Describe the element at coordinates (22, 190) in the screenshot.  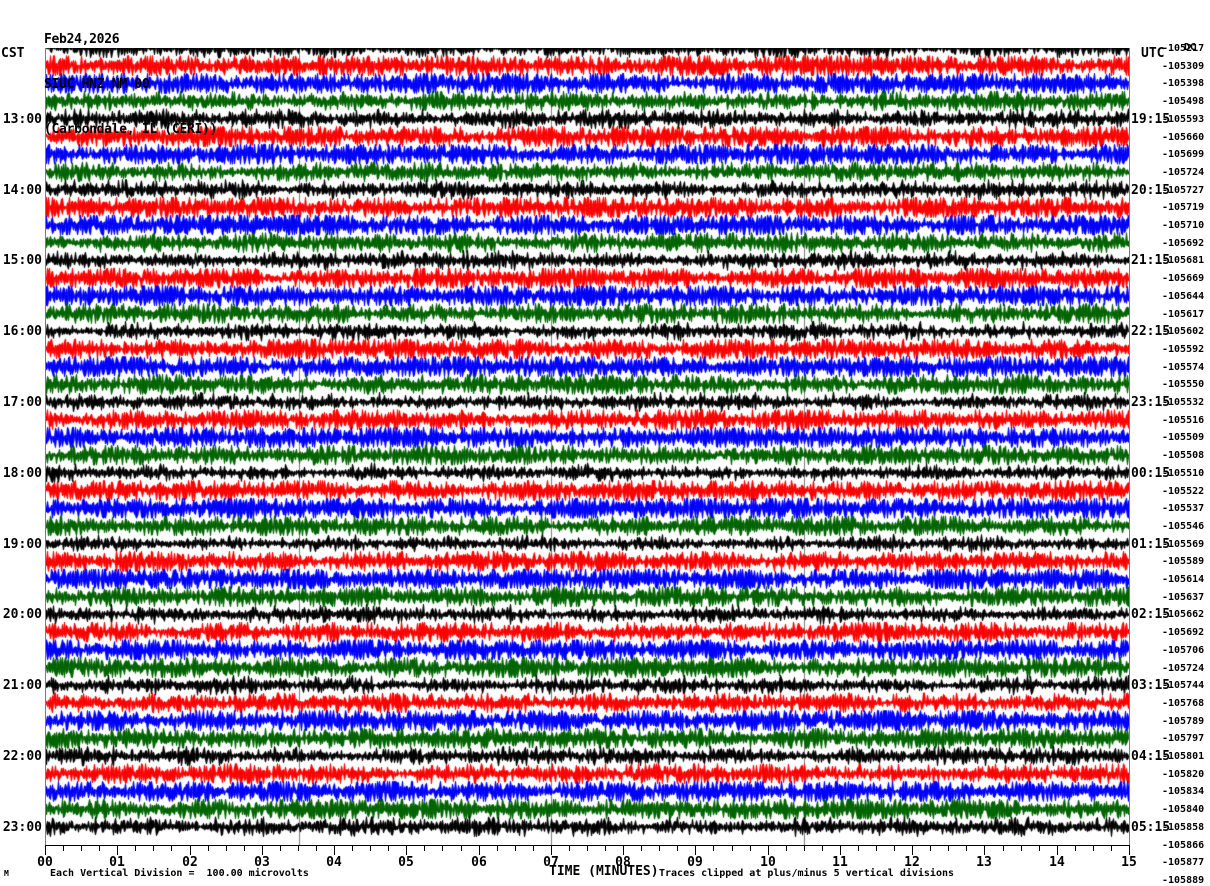
I see `cst-time-label: 14:00` at that location.